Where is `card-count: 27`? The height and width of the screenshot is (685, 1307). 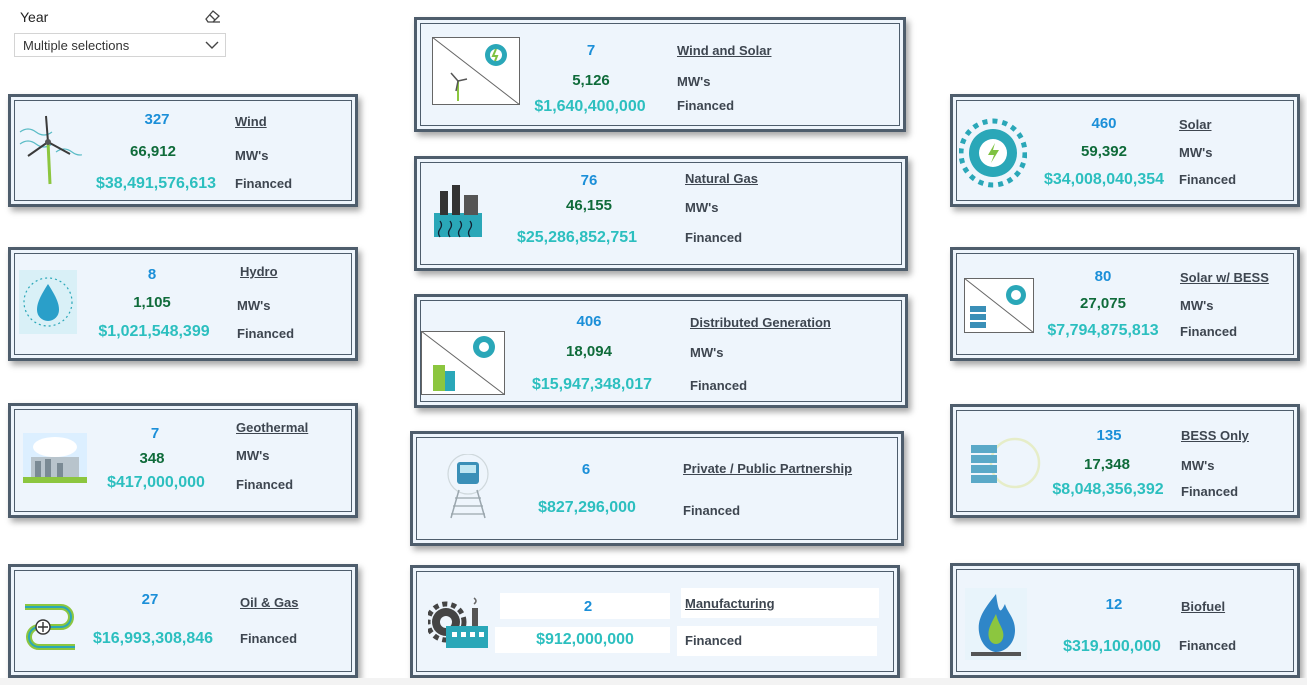
card-count: 27 is located at coordinates (150, 599).